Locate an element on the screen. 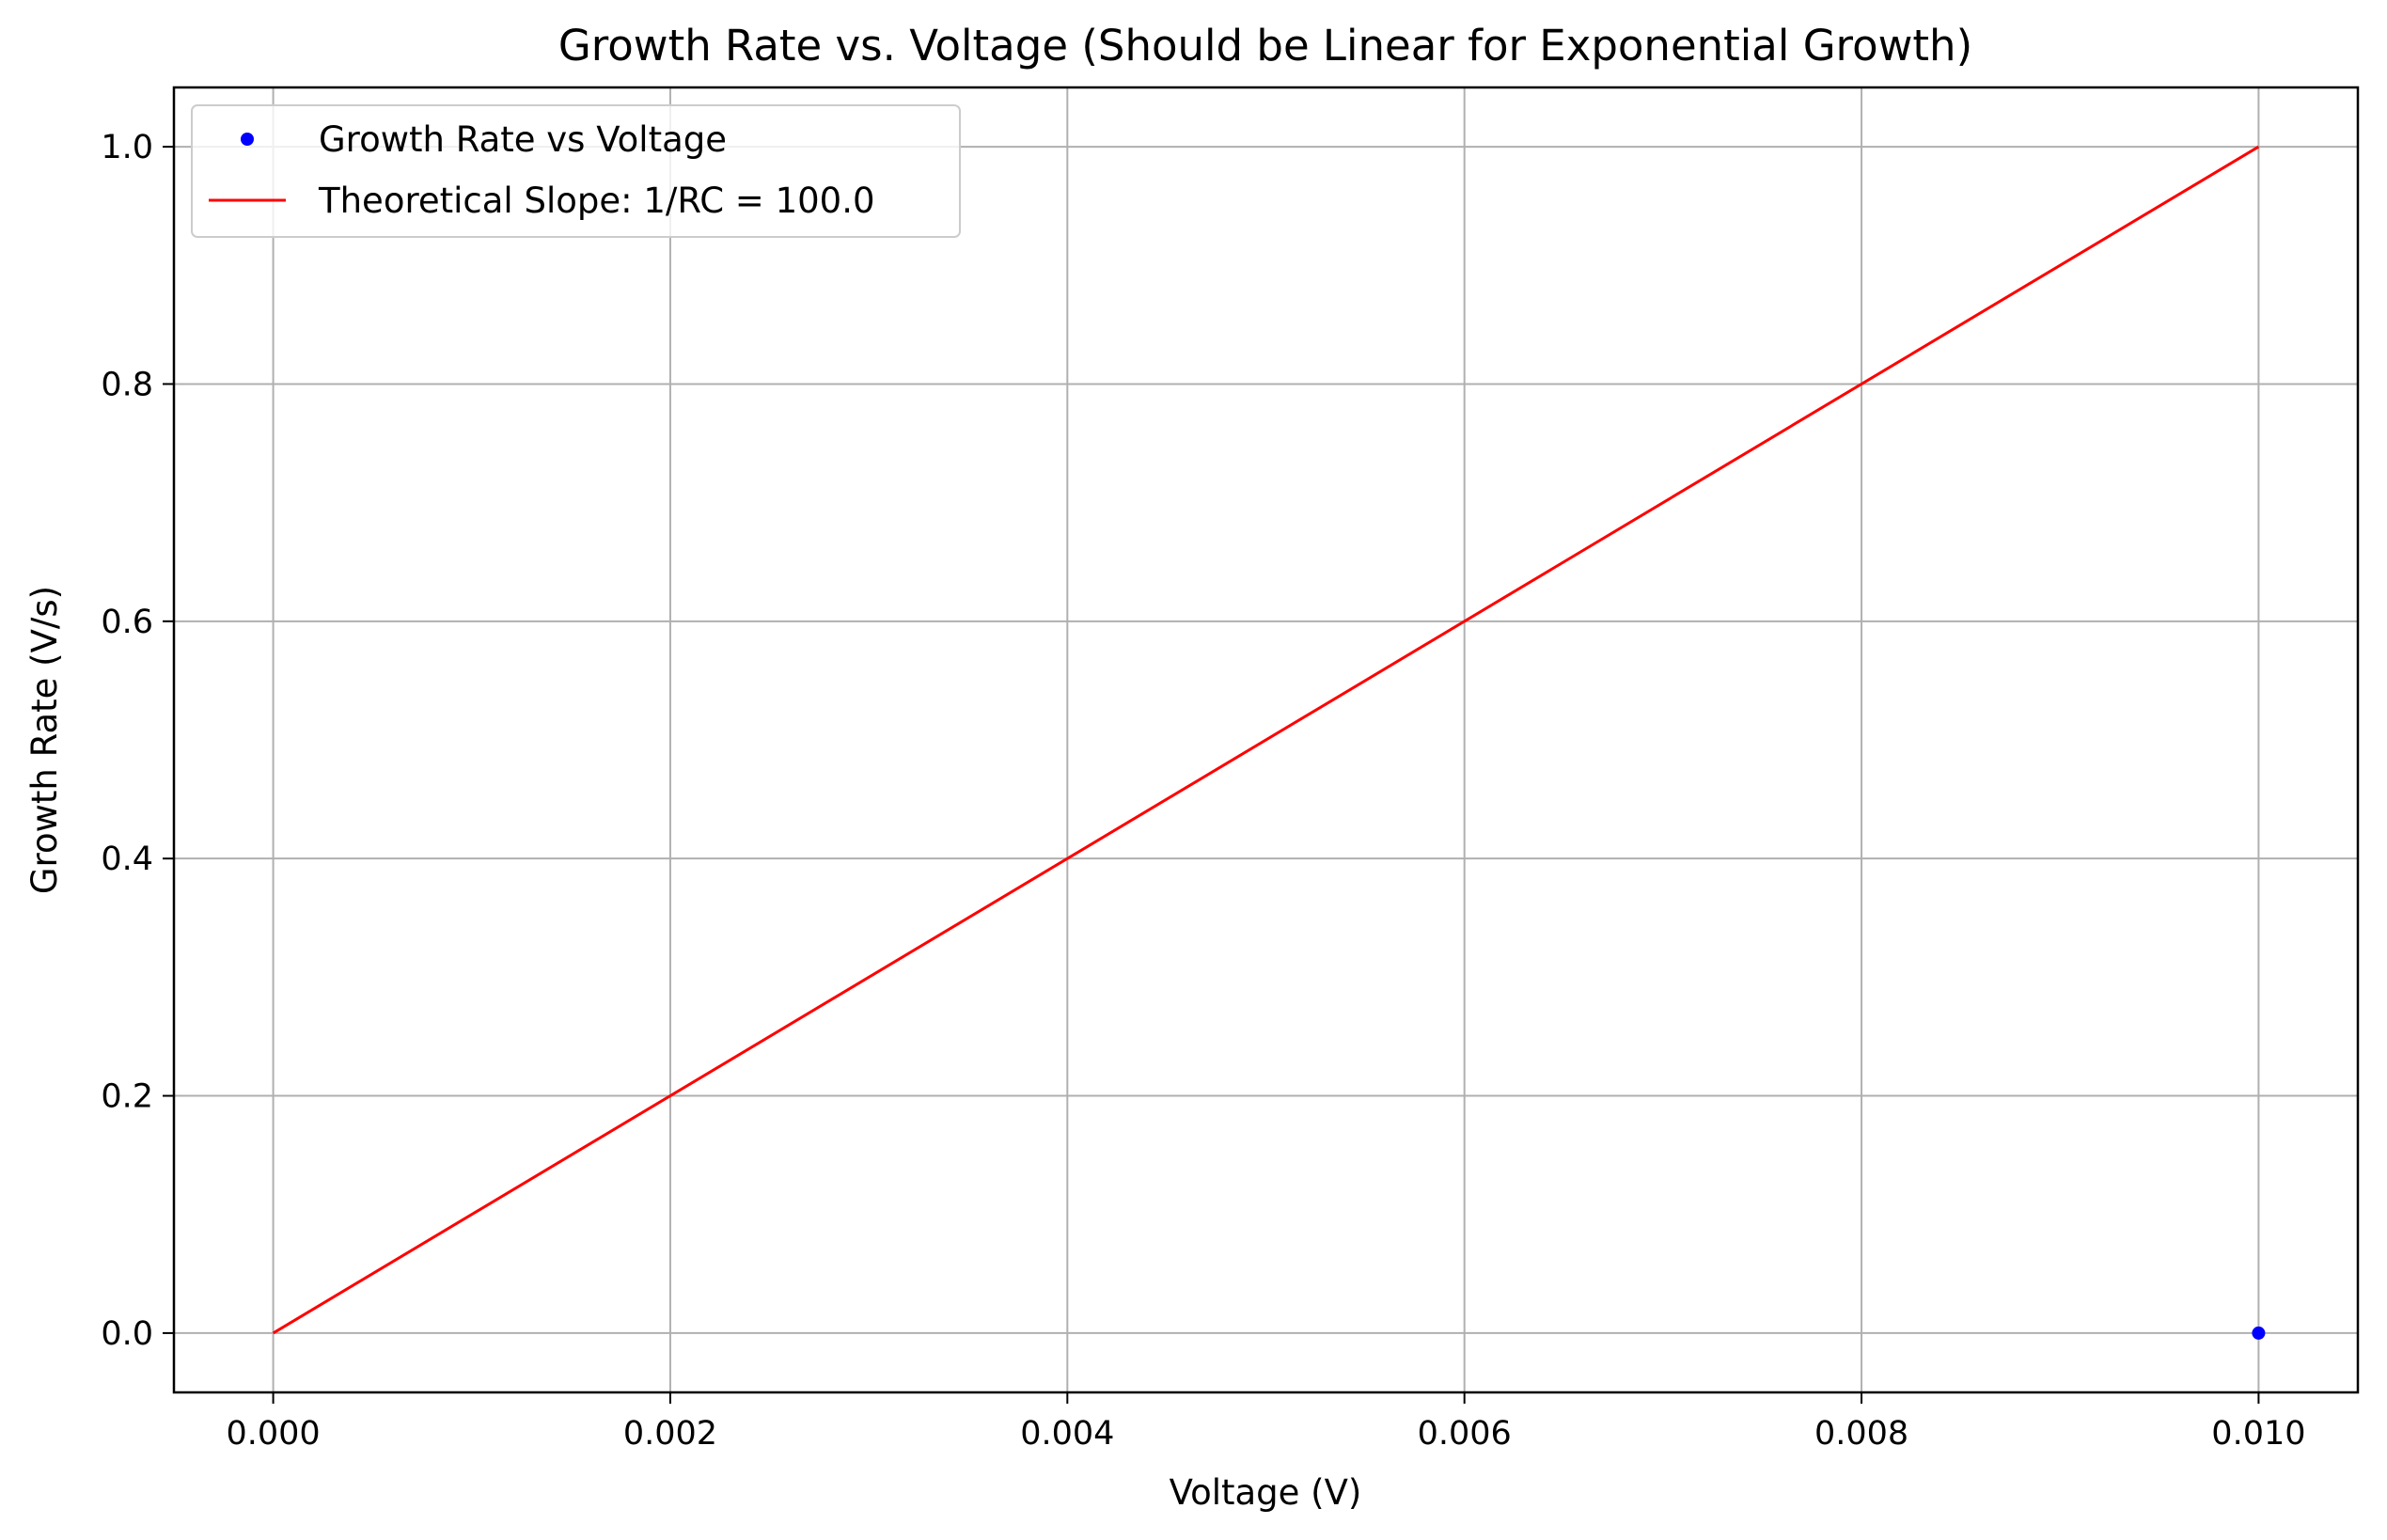  y-tick-label: 0.0 is located at coordinates (127, 1334).